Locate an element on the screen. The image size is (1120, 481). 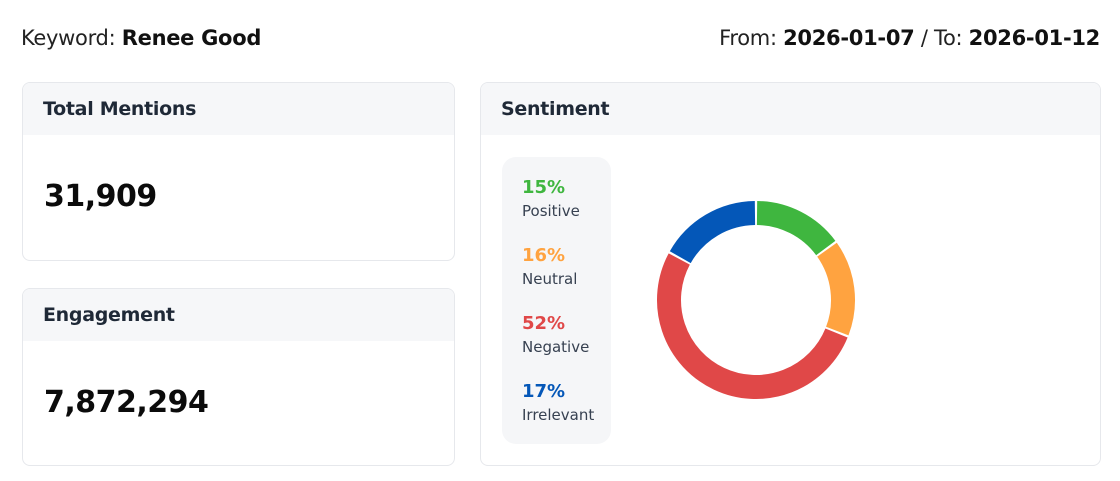
engagement-card: Engagement 7,872,294 is located at coordinates (238, 377).